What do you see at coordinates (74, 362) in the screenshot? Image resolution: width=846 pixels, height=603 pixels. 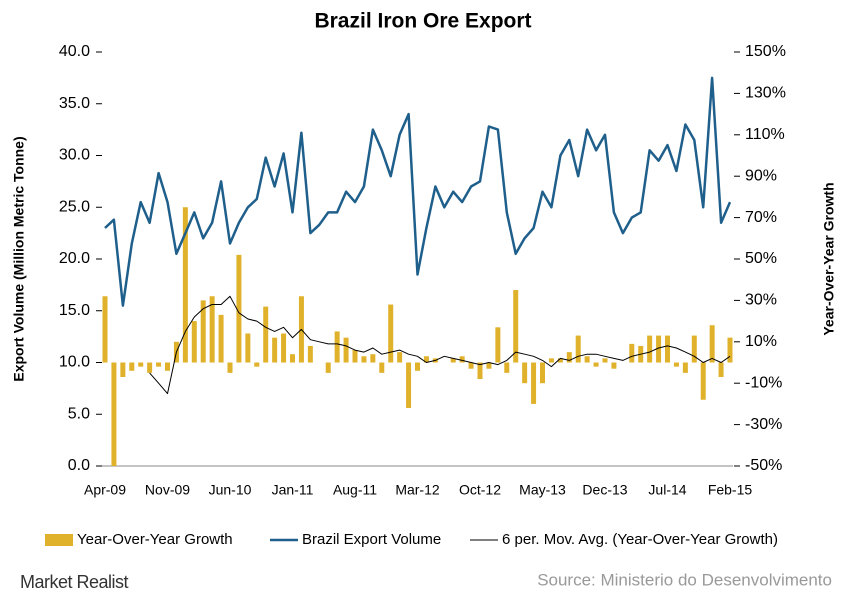 I see `y-tick-label: 10.0` at bounding box center [74, 362].